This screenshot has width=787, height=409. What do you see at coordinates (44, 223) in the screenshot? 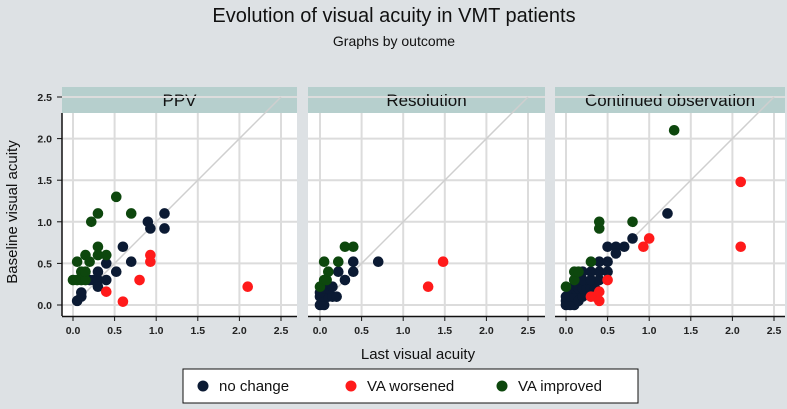
I see `y-tick-label: 1.0` at bounding box center [44, 223].